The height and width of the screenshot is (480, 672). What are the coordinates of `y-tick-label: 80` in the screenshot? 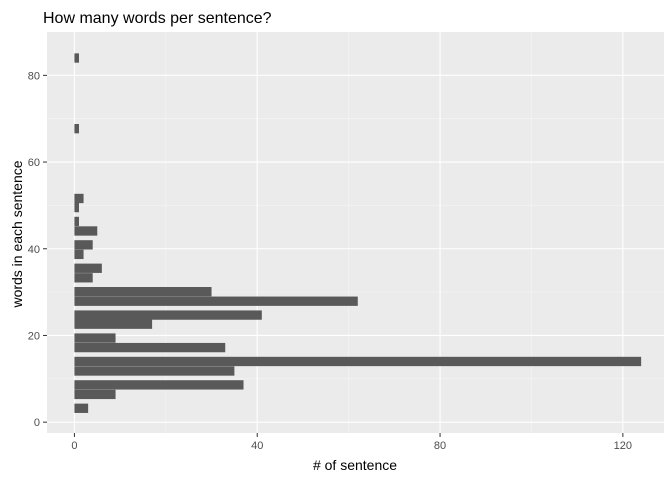 It's located at (34, 76).